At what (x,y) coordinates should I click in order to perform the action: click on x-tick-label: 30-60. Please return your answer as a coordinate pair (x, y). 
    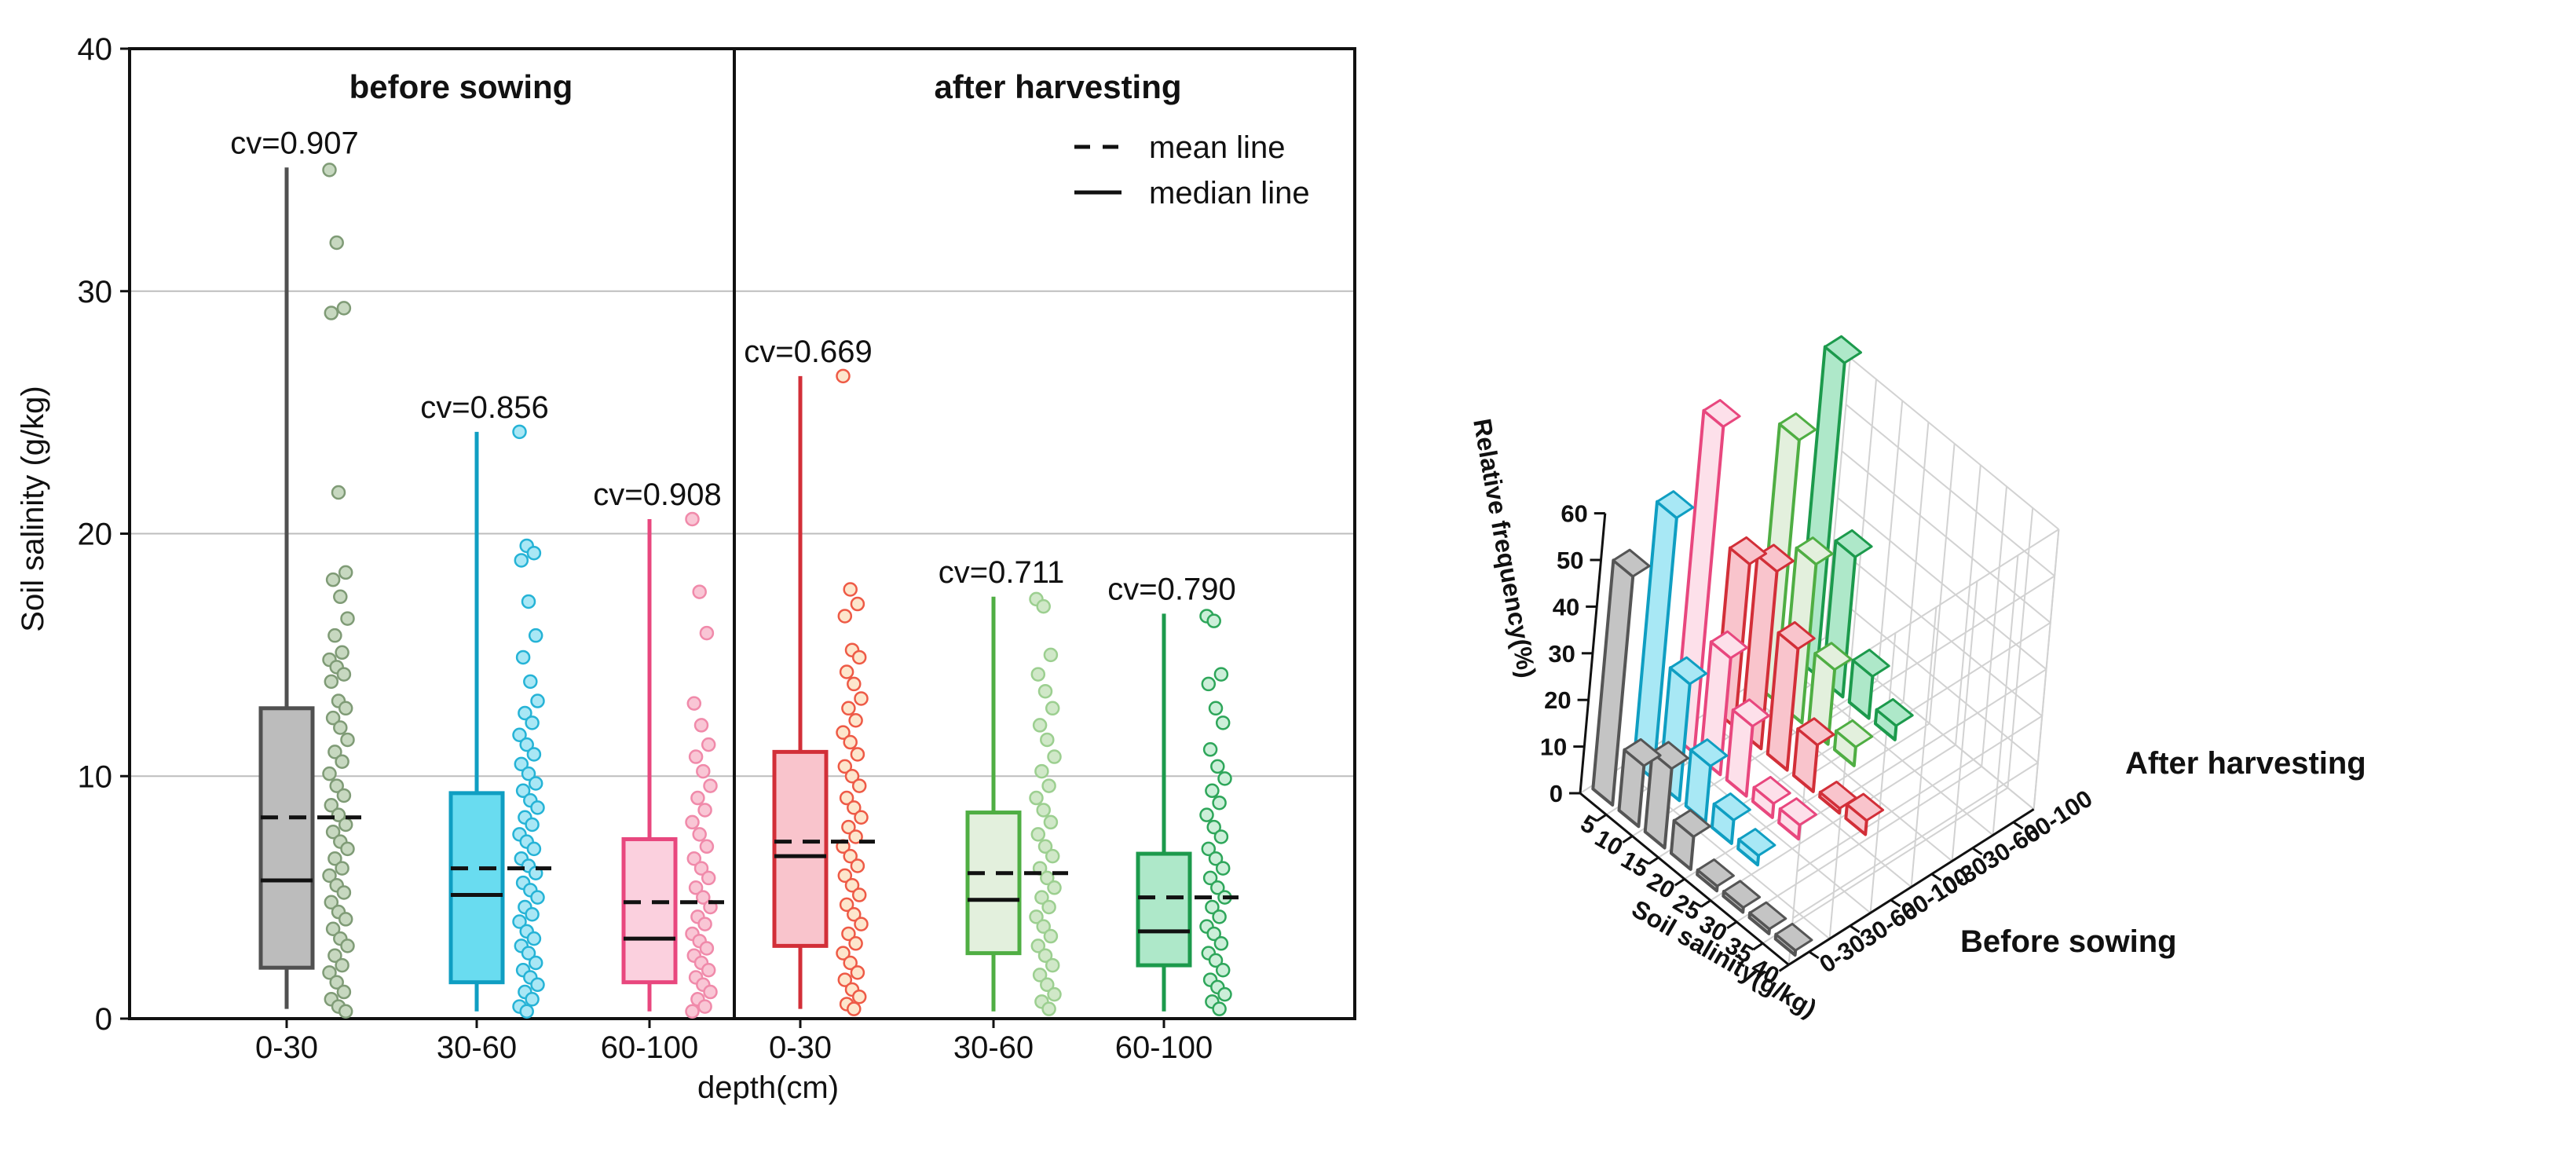
    Looking at the image, I should click on (993, 1047).